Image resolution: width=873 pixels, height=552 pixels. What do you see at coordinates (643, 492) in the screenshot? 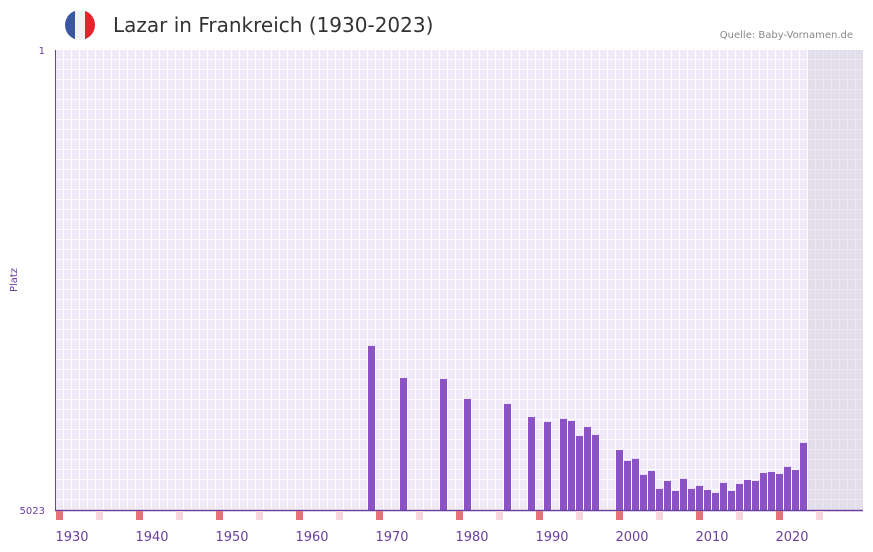
I see `bar-2003` at bounding box center [643, 492].